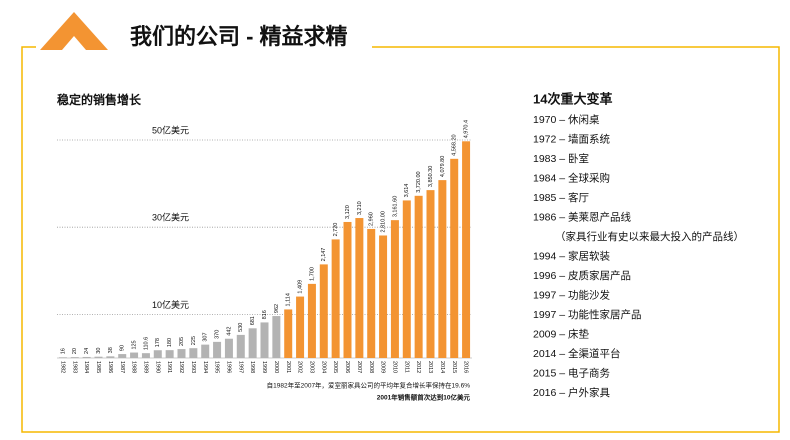 The height and width of the screenshot is (440, 790). I want to click on x-tick-label: 1985, so click(98, 367).